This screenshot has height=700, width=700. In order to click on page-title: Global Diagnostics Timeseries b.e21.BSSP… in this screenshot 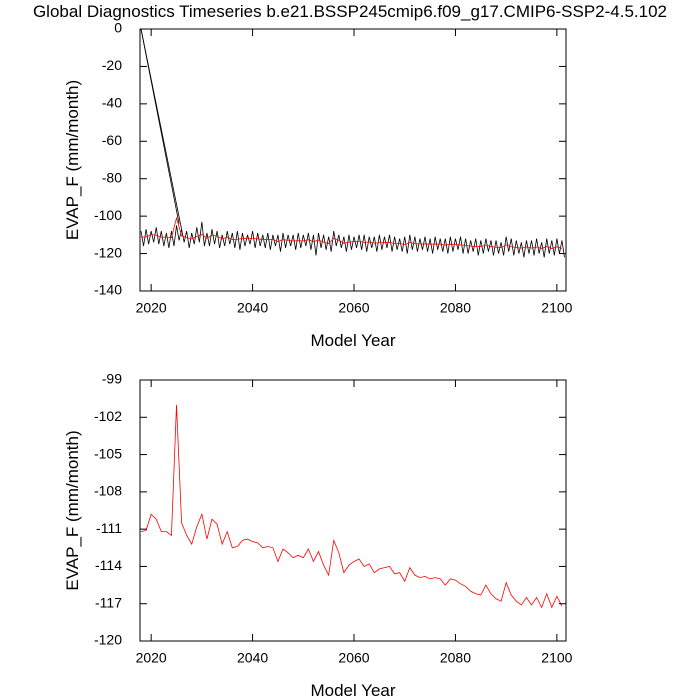, I will do `click(350, 11)`.